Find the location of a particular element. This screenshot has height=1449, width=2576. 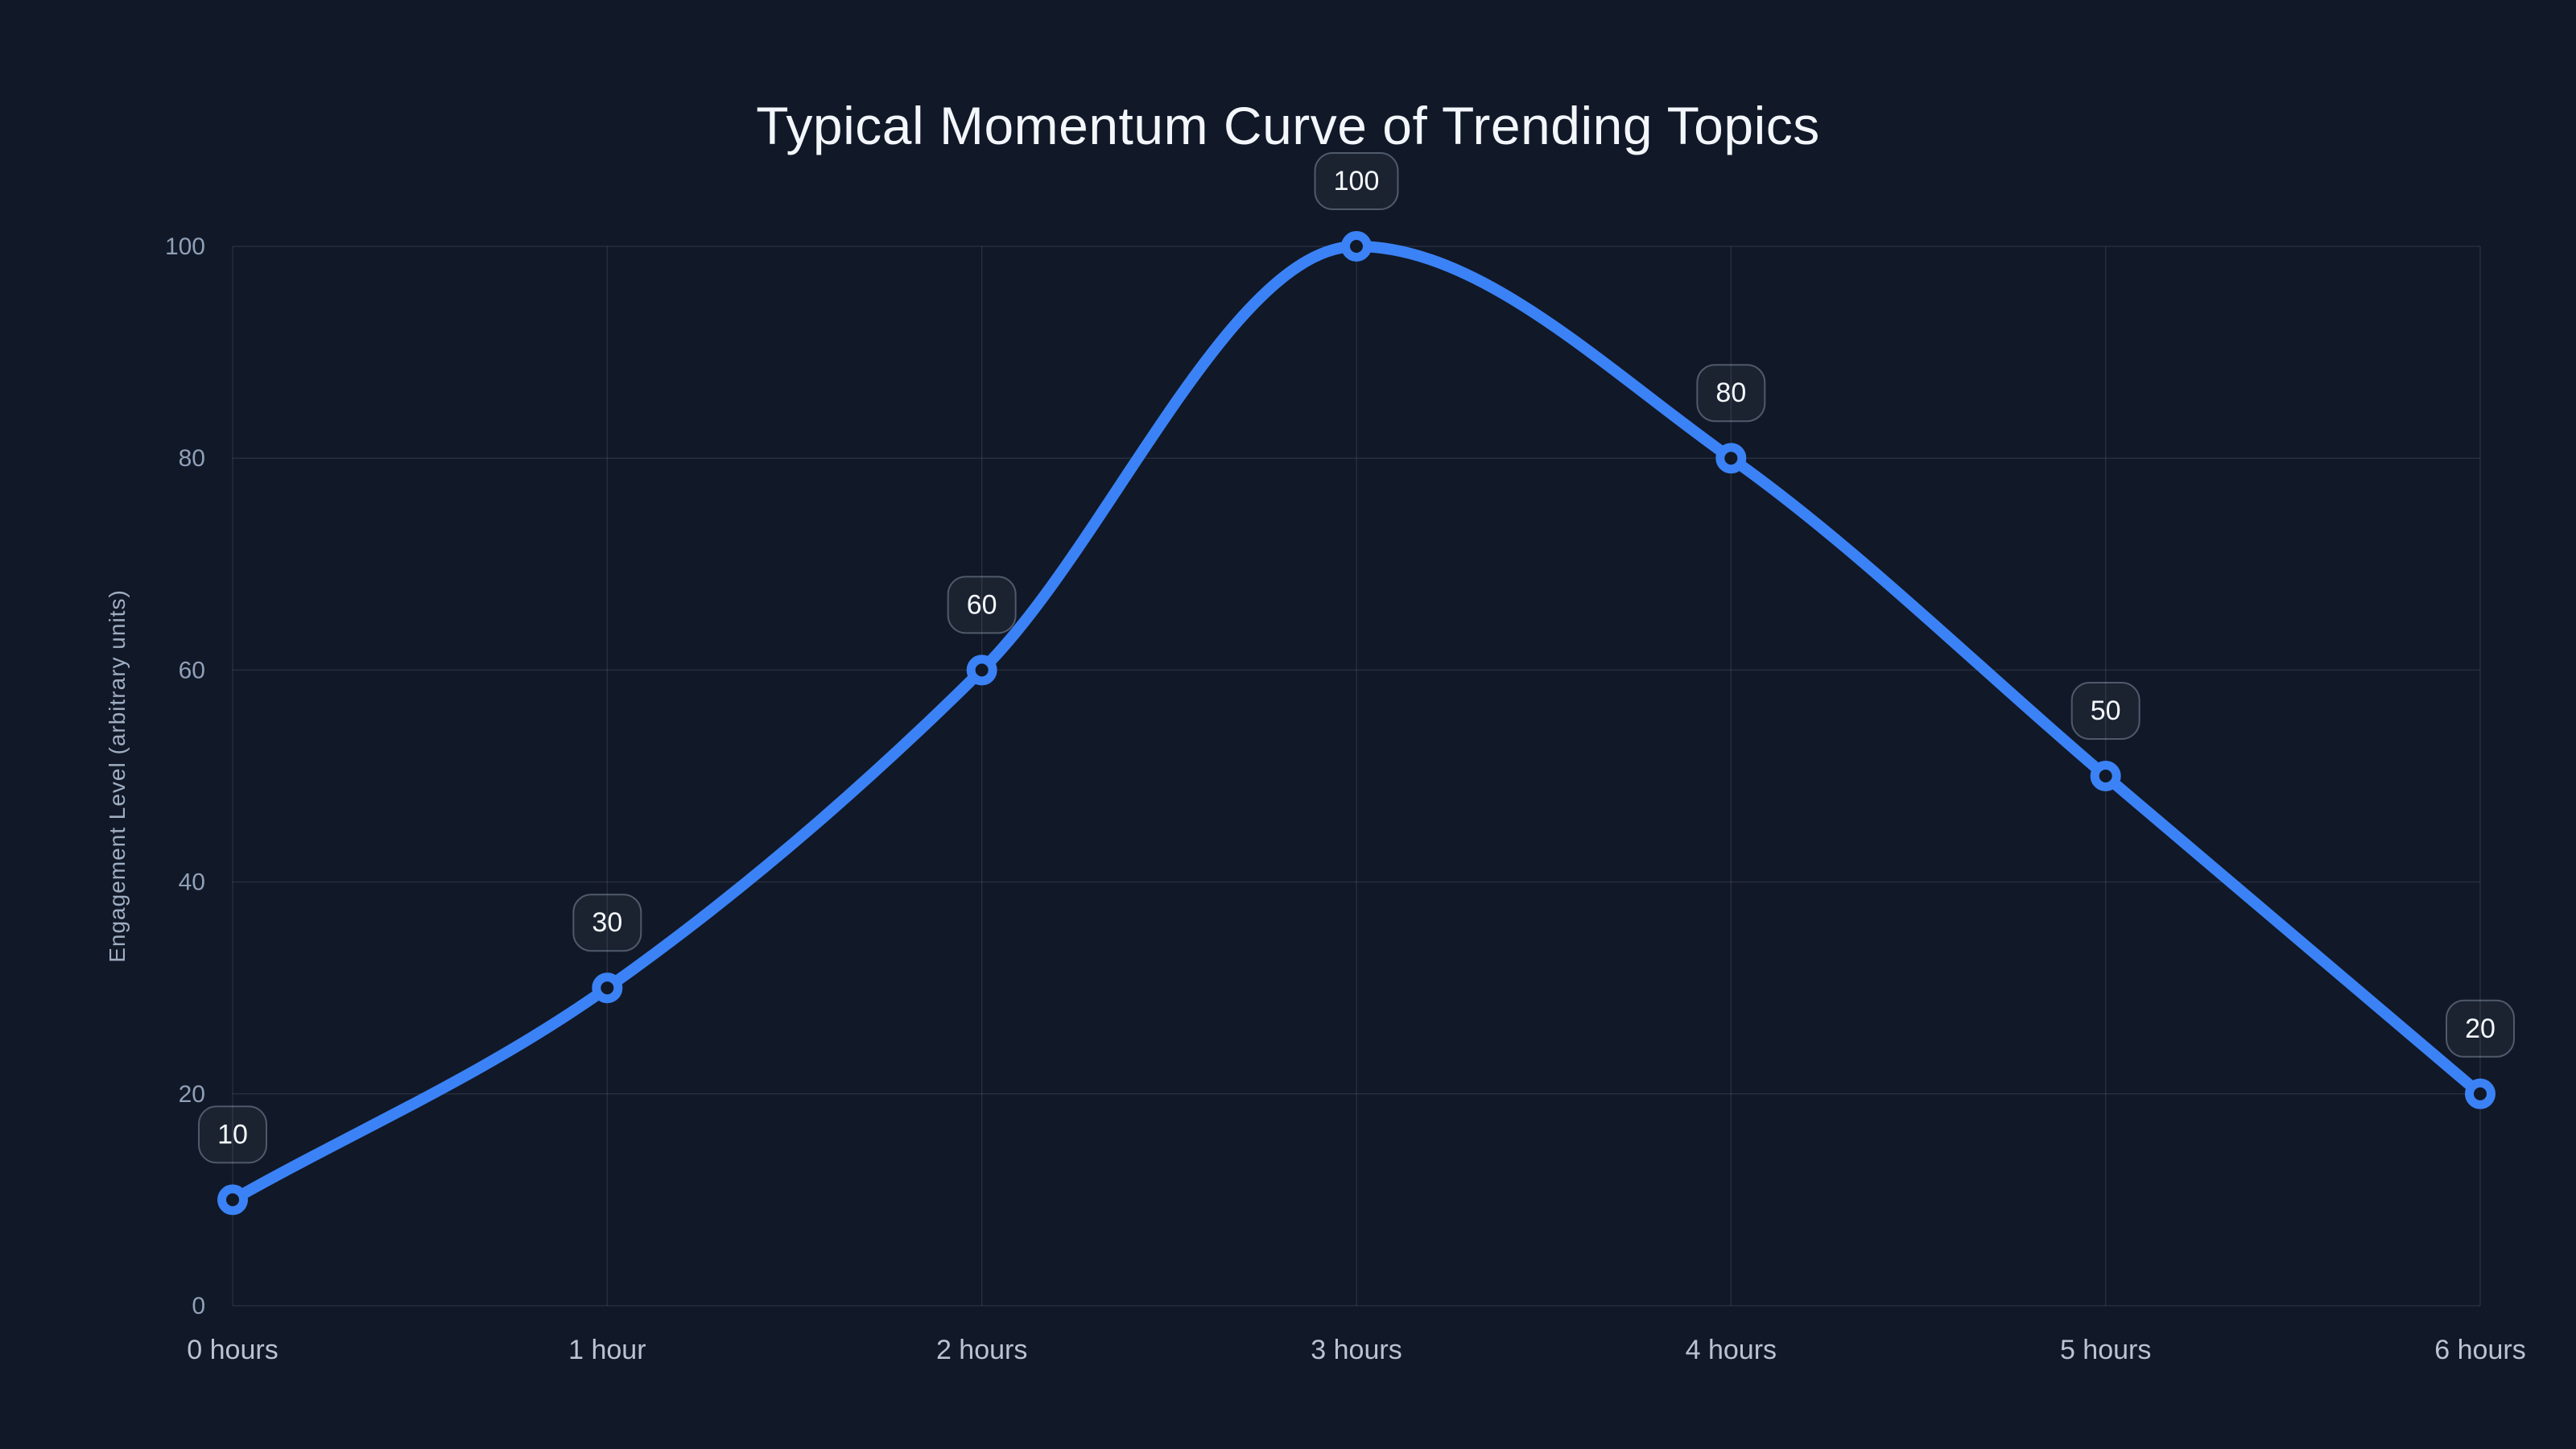

y-tick-label: 60 is located at coordinates (192, 670).